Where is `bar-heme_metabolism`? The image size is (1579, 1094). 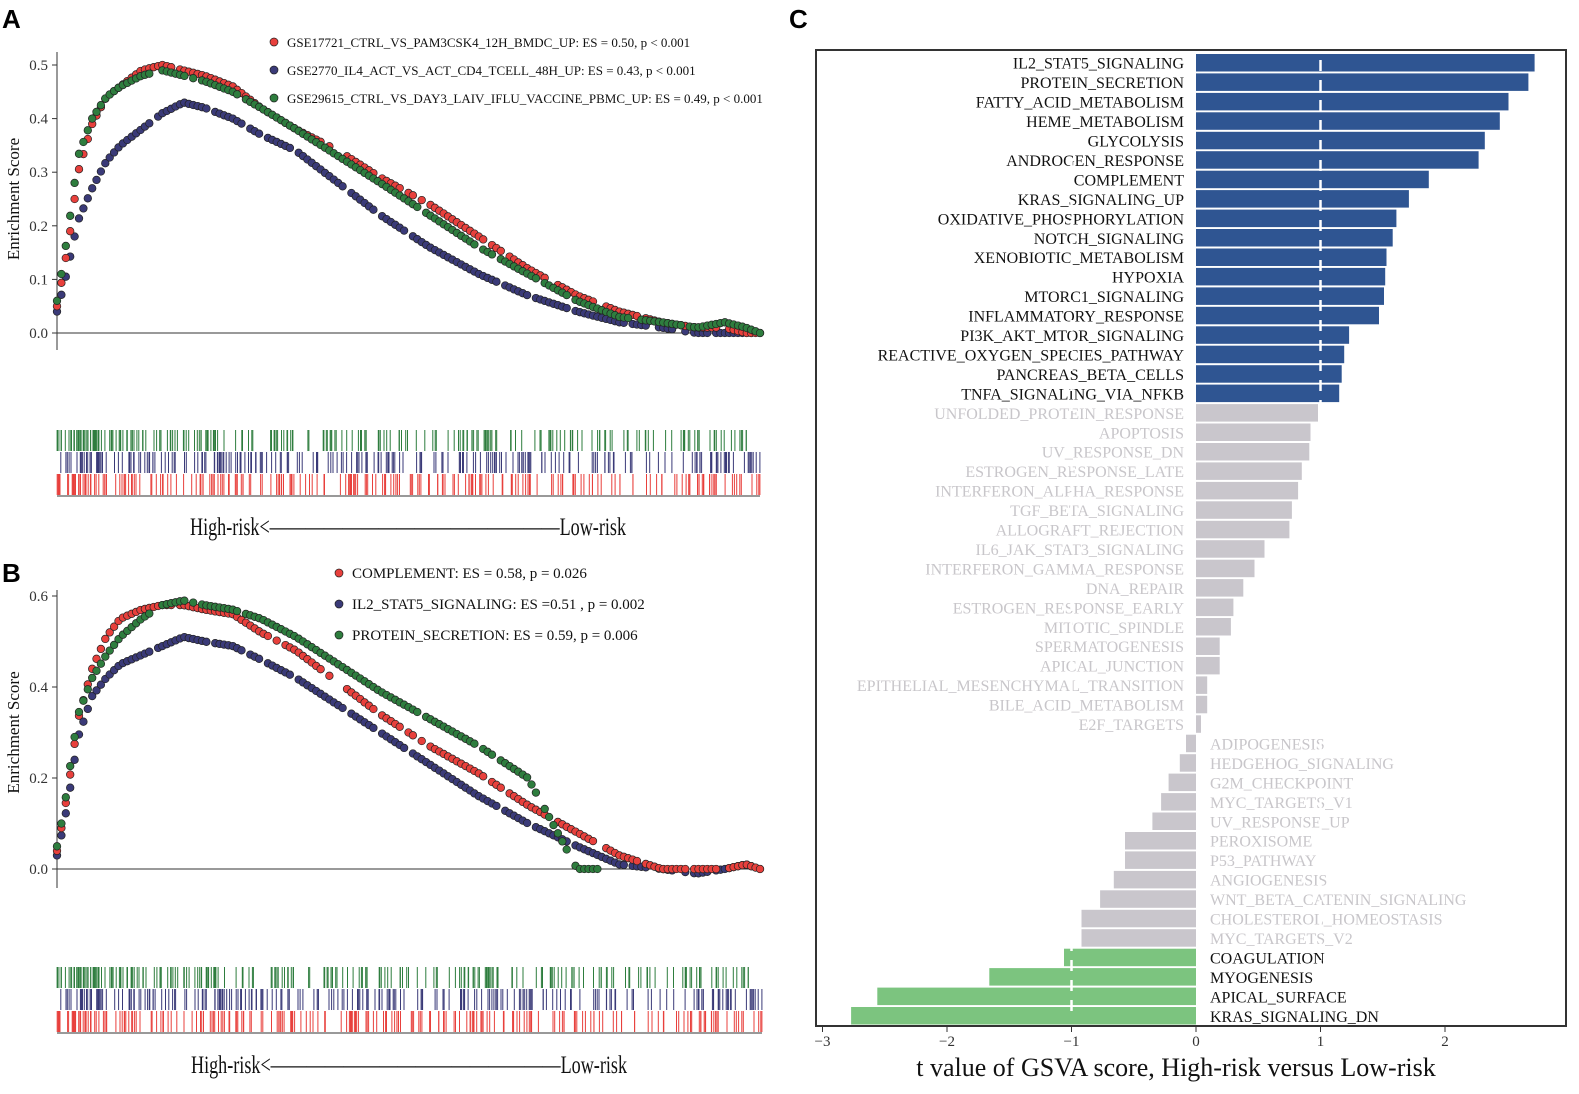
bar-heme_metabolism is located at coordinates (1348, 121).